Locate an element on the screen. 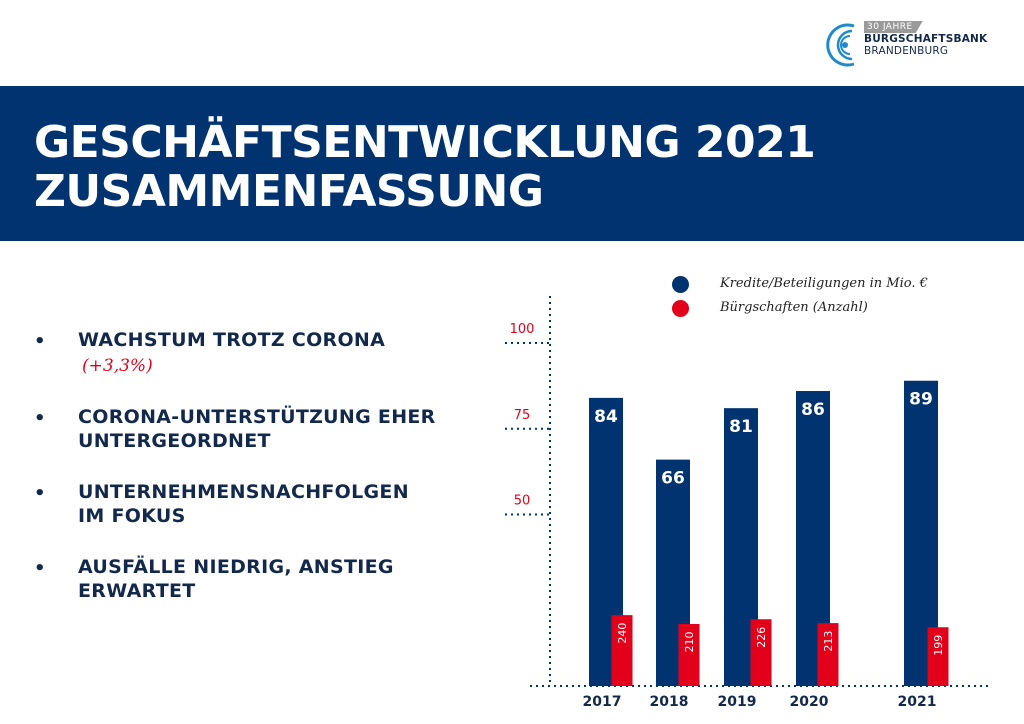 This screenshot has width=1024, height=724. x-tick-label: 2018 is located at coordinates (669, 702).